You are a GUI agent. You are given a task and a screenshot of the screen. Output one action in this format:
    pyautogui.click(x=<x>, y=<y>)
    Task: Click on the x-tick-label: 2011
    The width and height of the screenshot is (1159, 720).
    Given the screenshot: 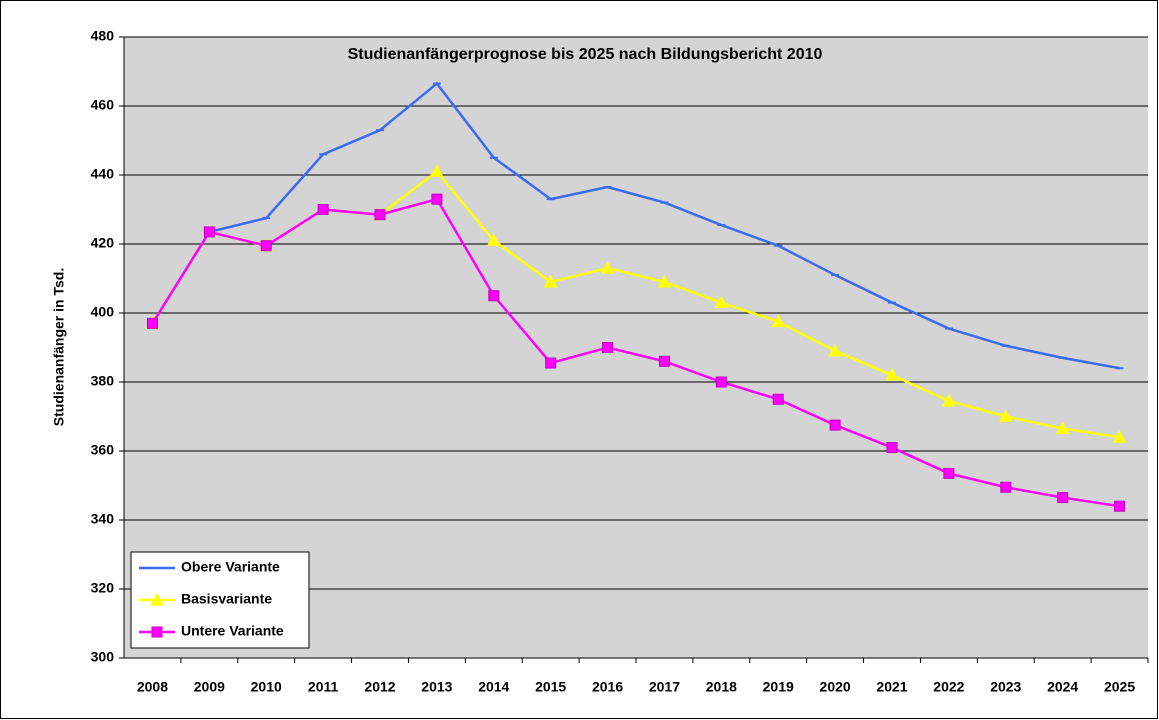 What is the action you would take?
    pyautogui.click(x=323, y=687)
    